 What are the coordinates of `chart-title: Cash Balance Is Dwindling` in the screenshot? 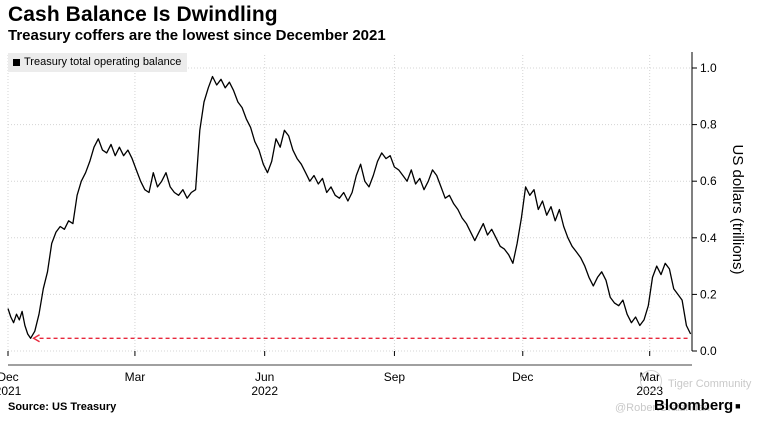 It's located at (143, 14).